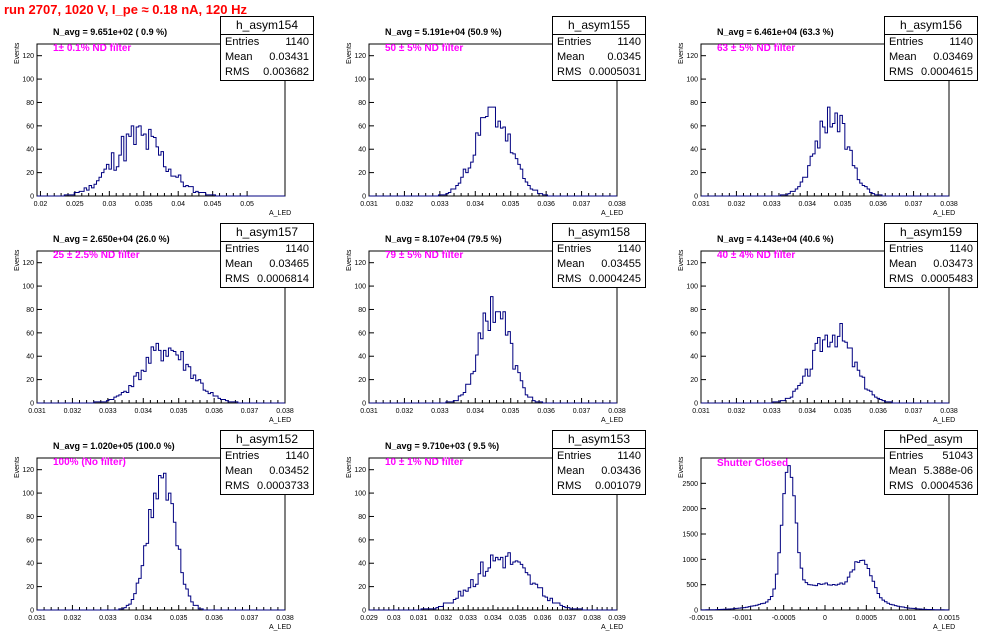 The image size is (996, 633). Describe the element at coordinates (931, 233) in the screenshot. I see `histogram-name: h_asym159` at that location.